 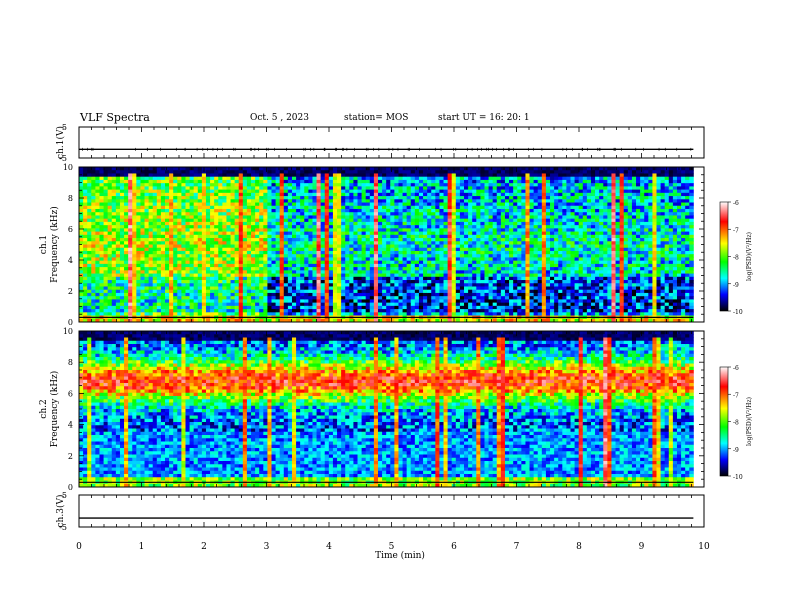 I want to click on ch3-waveform-ytick: 5, so click(x=64, y=495).